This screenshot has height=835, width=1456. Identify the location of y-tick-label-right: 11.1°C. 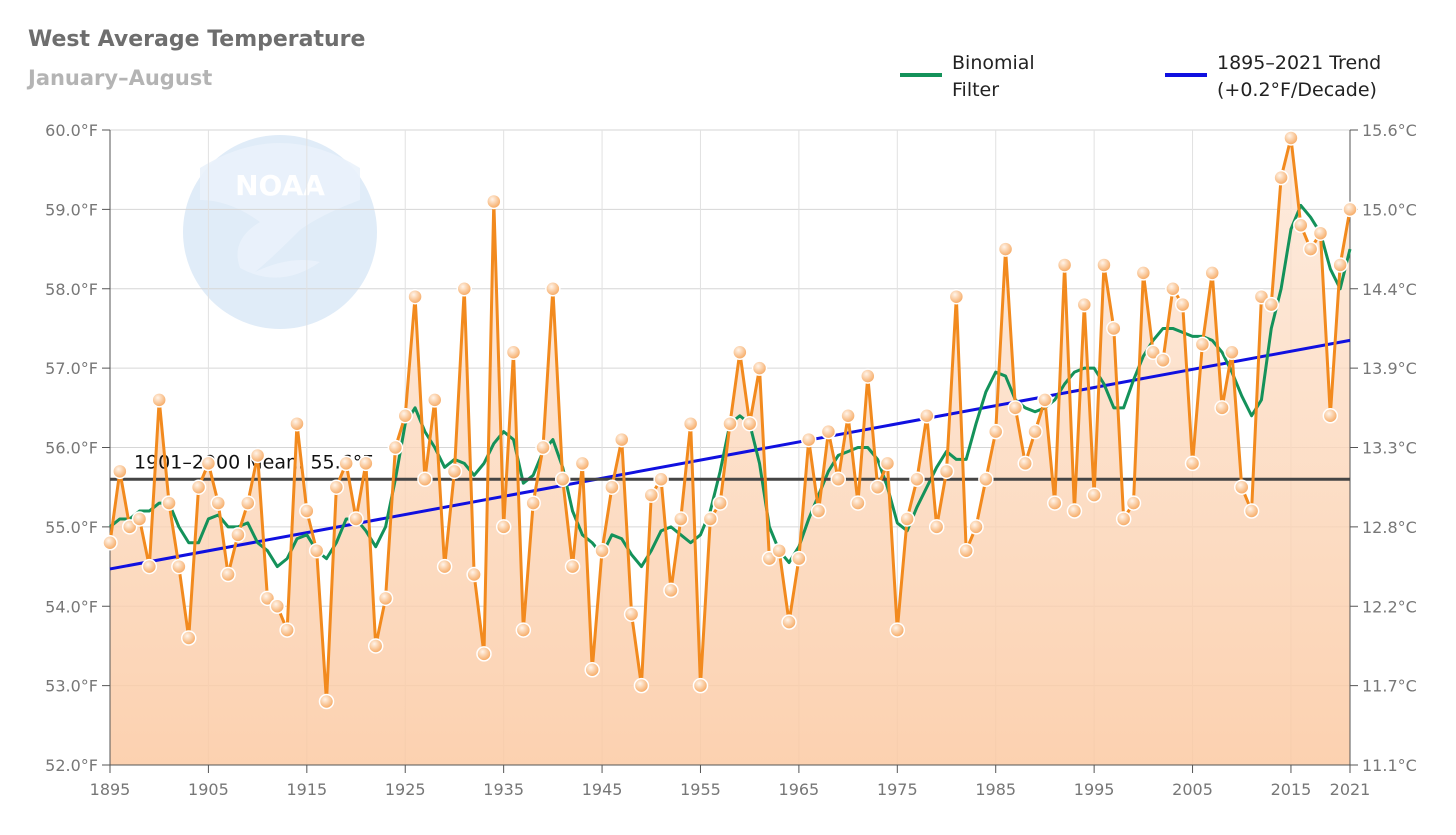
(1389, 765).